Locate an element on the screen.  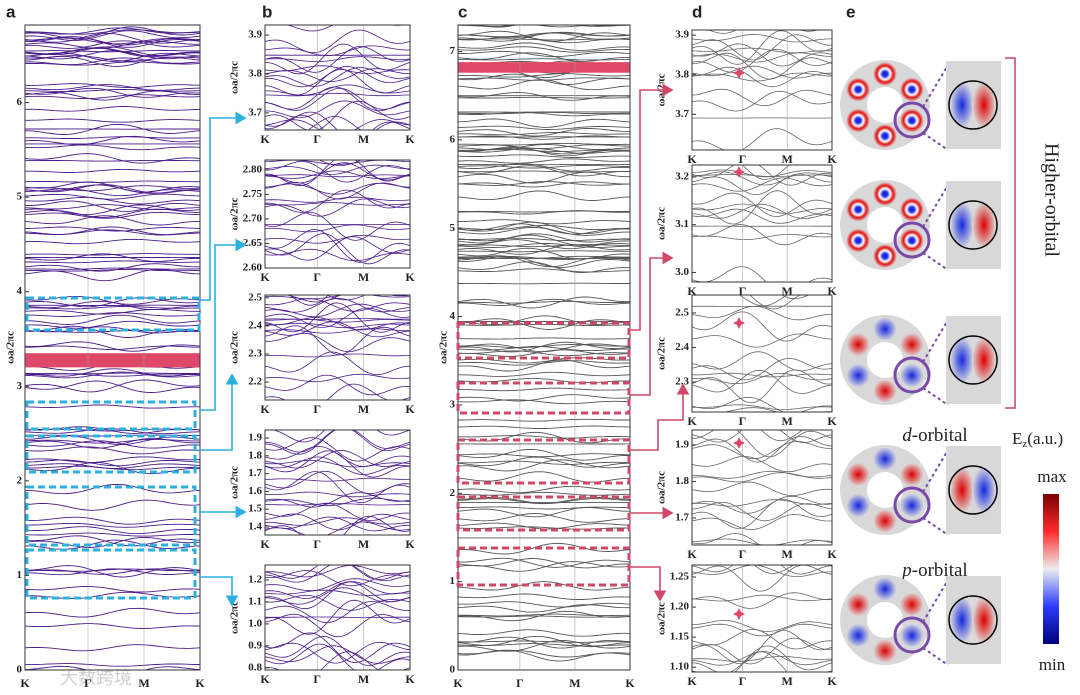
y-tick-label: 2.80 is located at coordinates (253, 169).